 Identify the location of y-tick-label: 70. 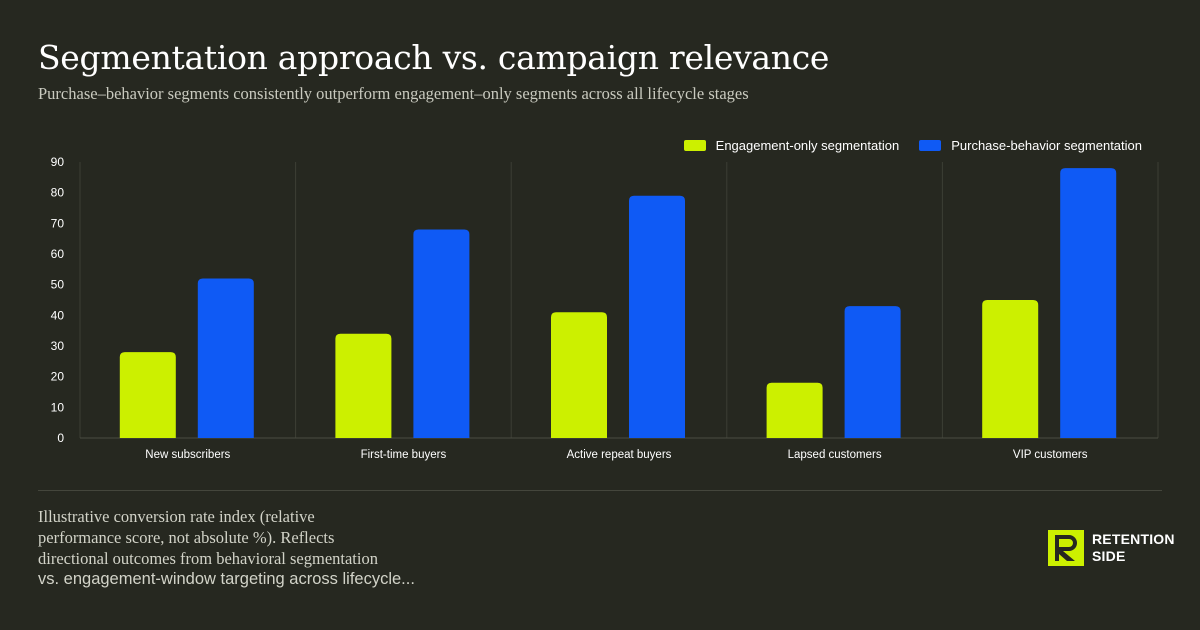
(58, 223).